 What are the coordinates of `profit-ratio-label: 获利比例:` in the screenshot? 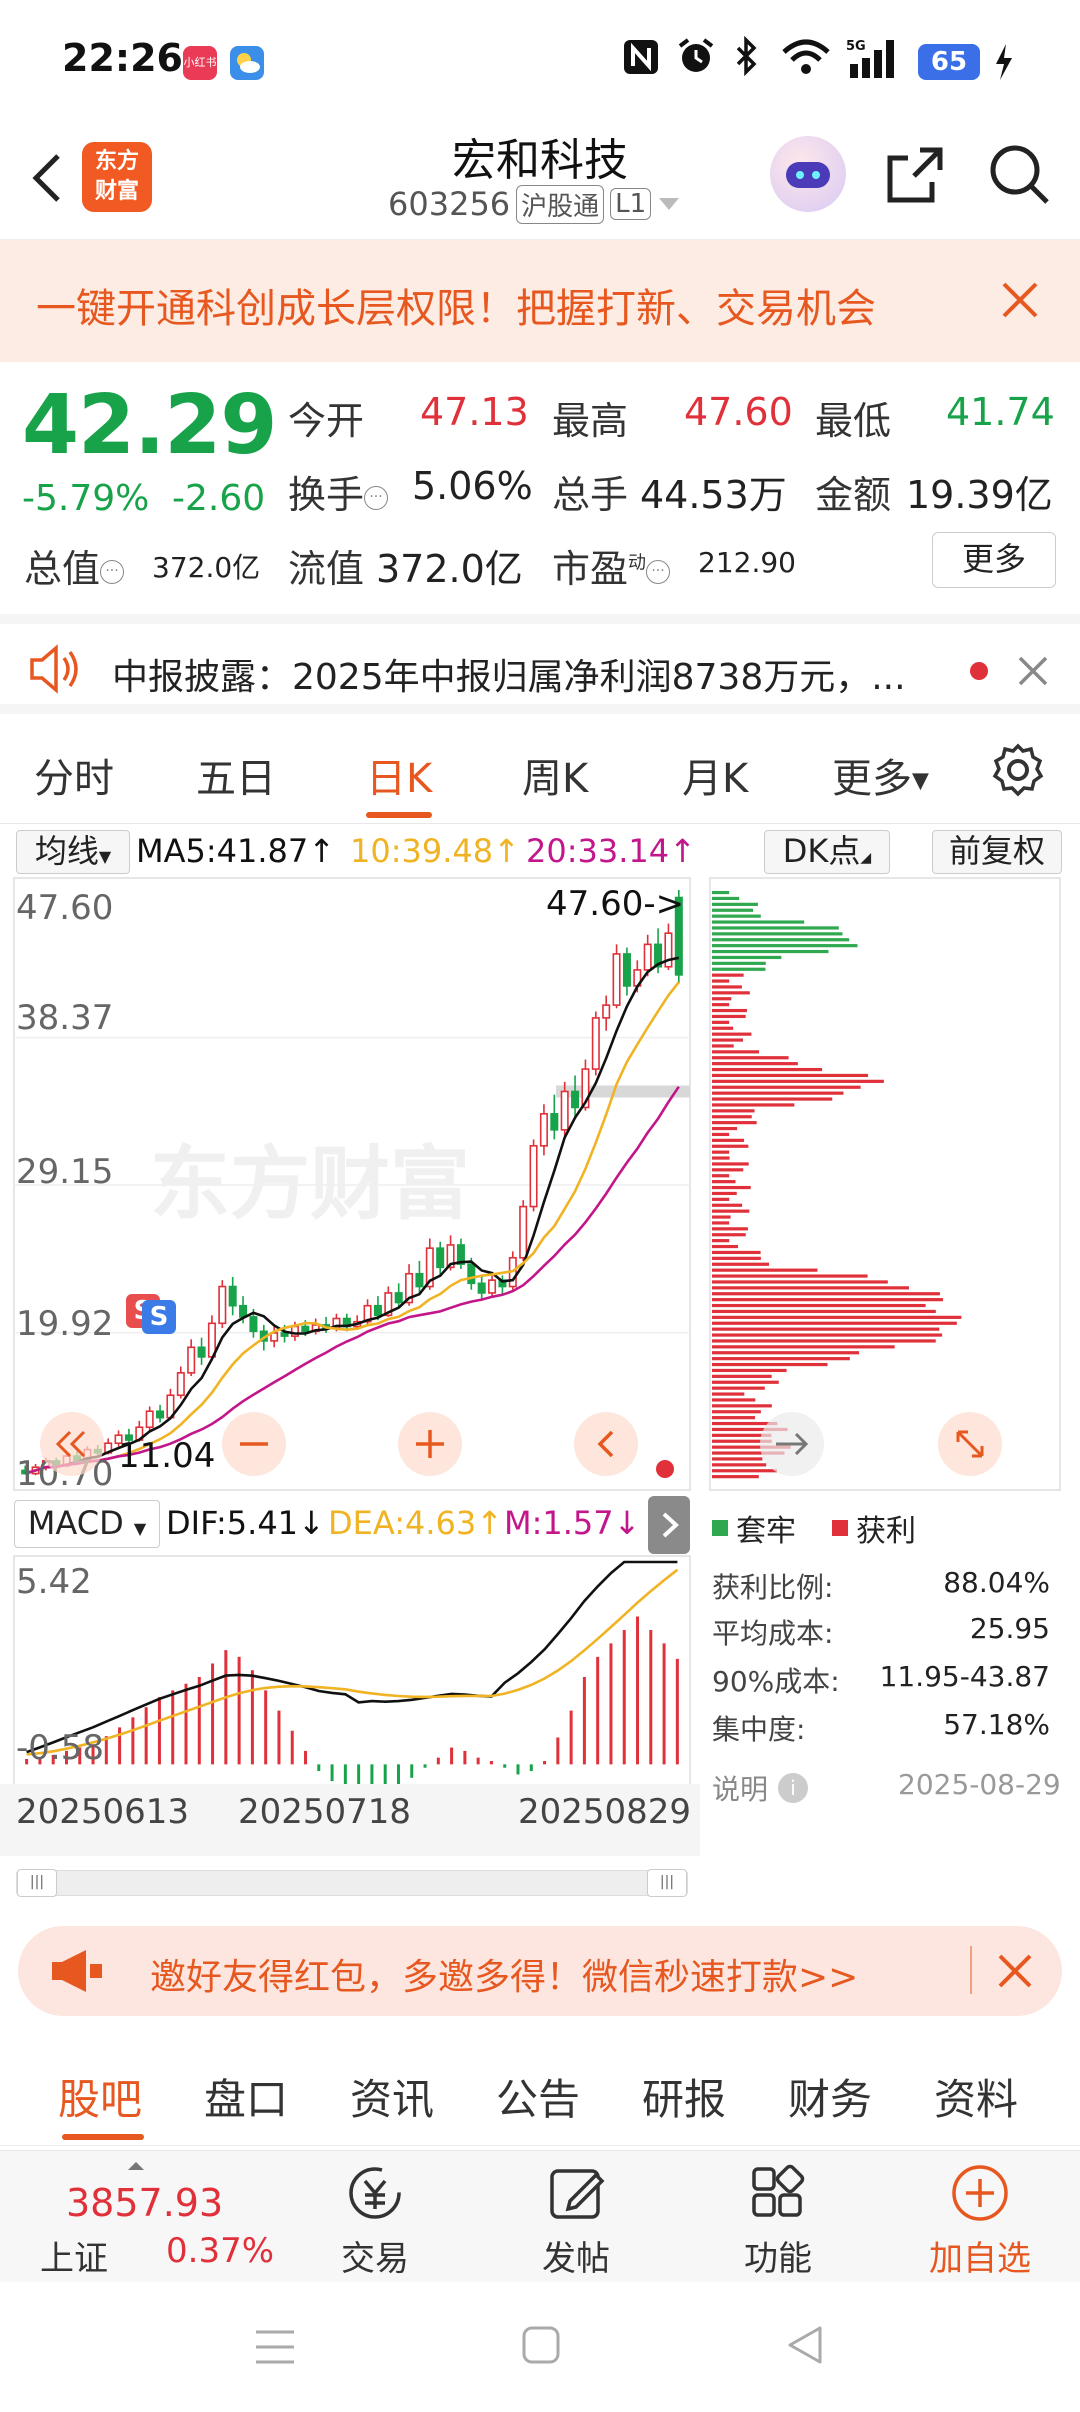 It's located at (773, 1587).